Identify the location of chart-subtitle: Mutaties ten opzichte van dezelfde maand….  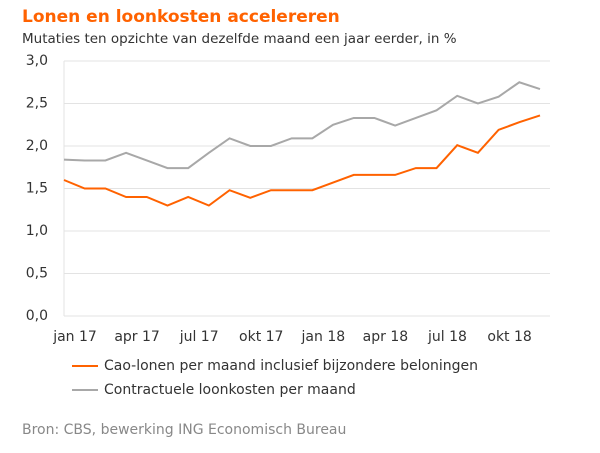
(239, 39).